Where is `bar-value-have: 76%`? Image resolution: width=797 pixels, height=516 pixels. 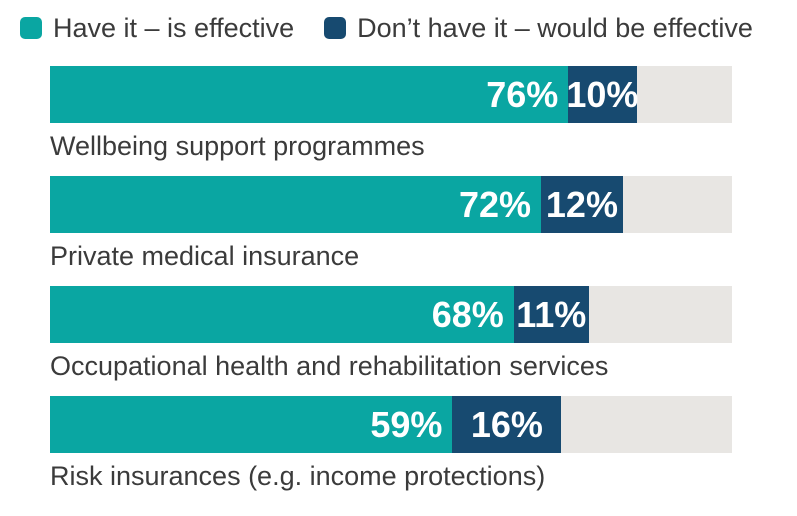
bar-value-have: 76% is located at coordinates (522, 94).